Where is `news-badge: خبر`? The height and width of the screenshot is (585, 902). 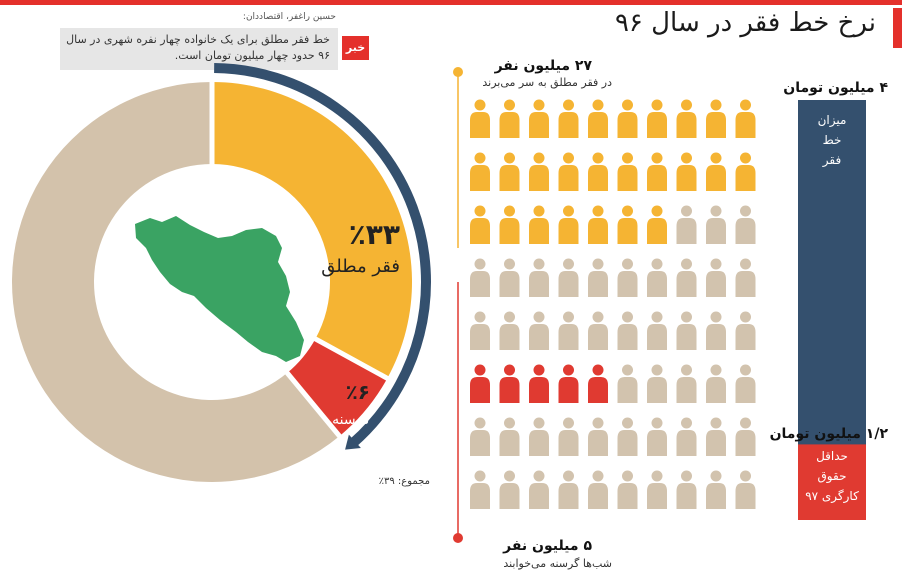
news-badge: خبر is located at coordinates (355, 48).